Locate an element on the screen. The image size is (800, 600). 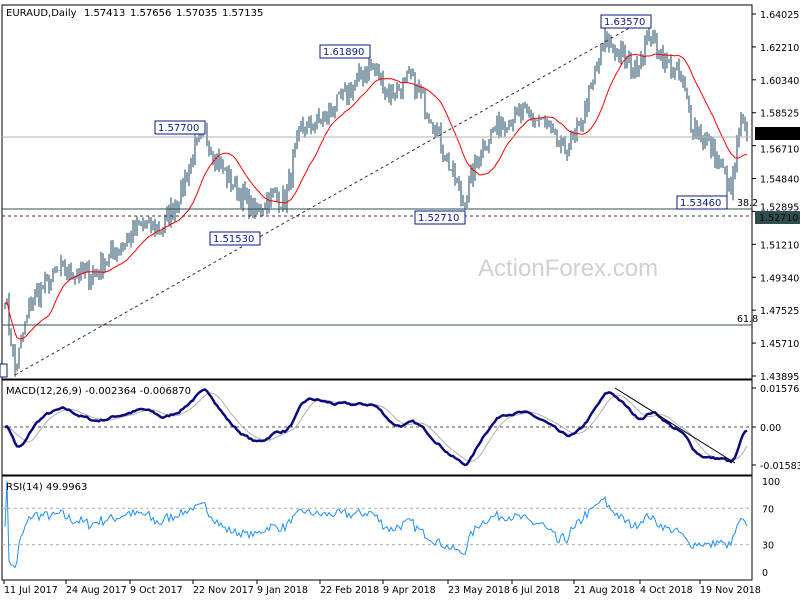
price-annotation: 1.63570 is located at coordinates (624, 22).